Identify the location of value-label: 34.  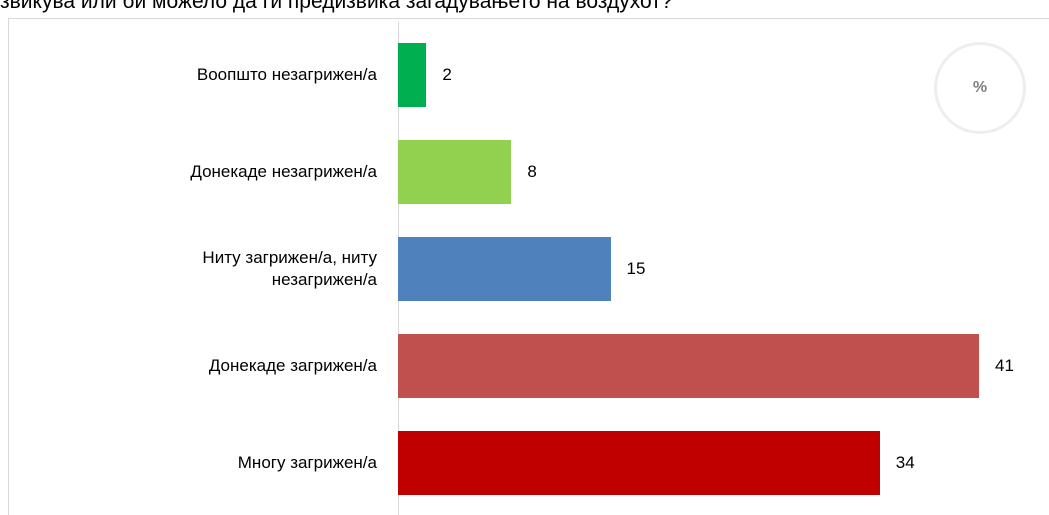
(905, 462).